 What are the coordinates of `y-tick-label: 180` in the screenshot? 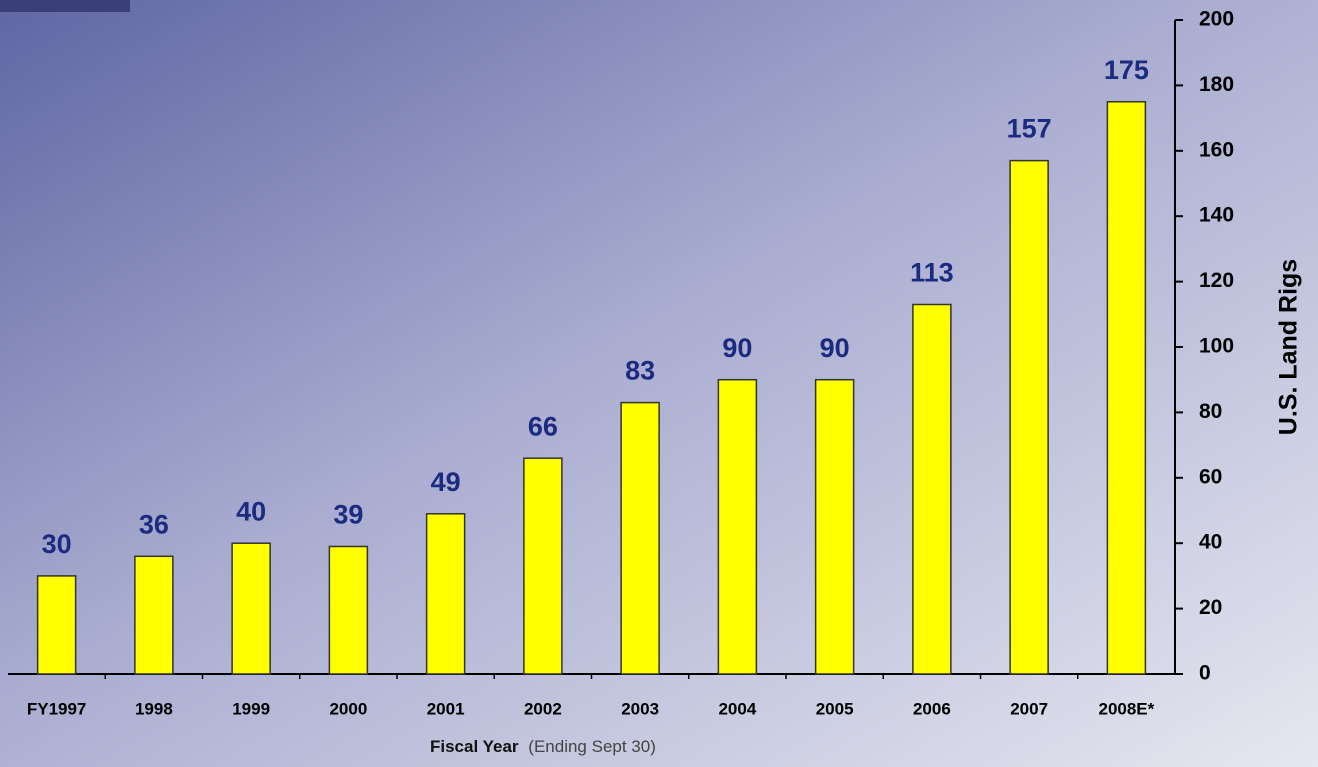 It's located at (1216, 84).